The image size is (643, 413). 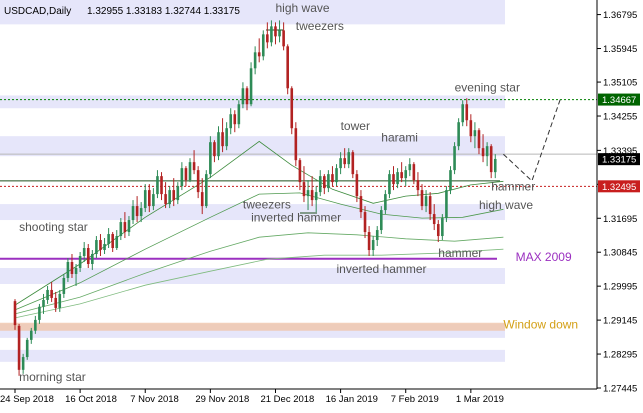 I want to click on price-tick-label: 1.34255, so click(x=620, y=117).